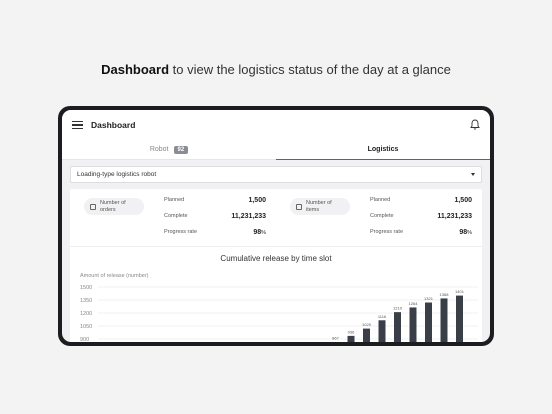  What do you see at coordinates (421, 232) in the screenshot?
I see `items-progress-row: Progress rate 98%` at bounding box center [421, 232].